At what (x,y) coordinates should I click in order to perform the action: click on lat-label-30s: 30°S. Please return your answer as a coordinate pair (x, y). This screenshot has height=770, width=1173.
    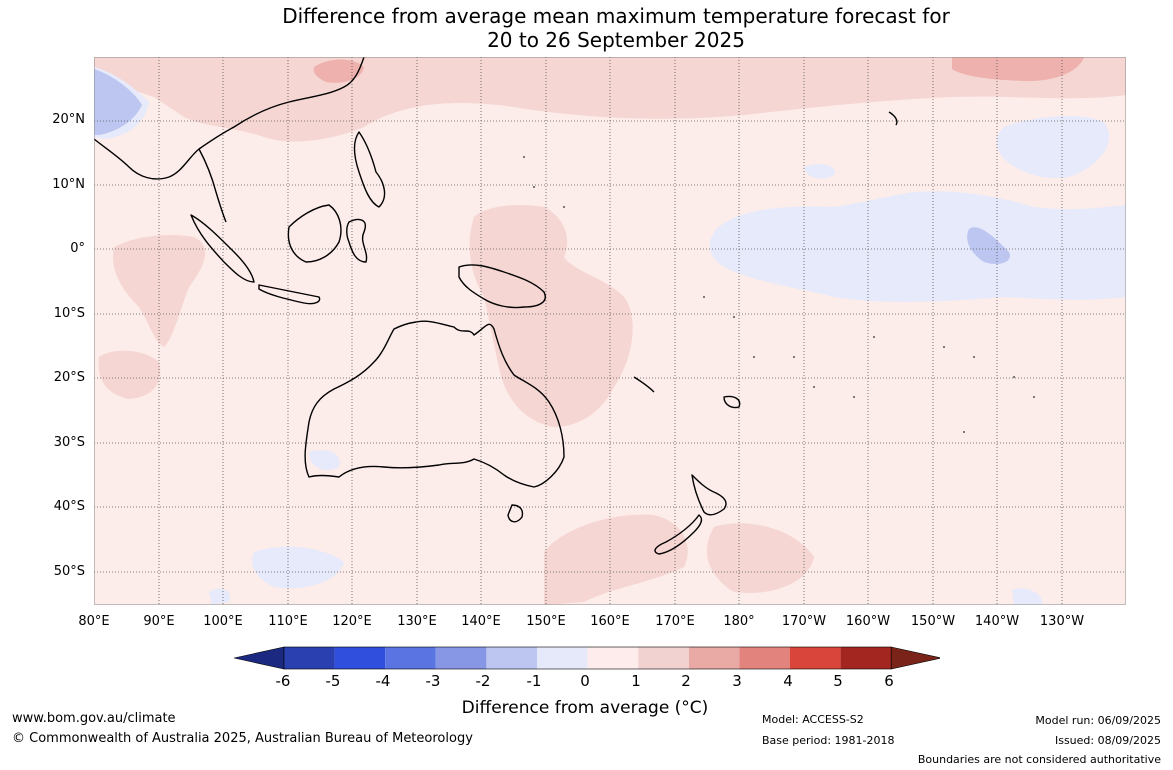
    Looking at the image, I should click on (69, 442).